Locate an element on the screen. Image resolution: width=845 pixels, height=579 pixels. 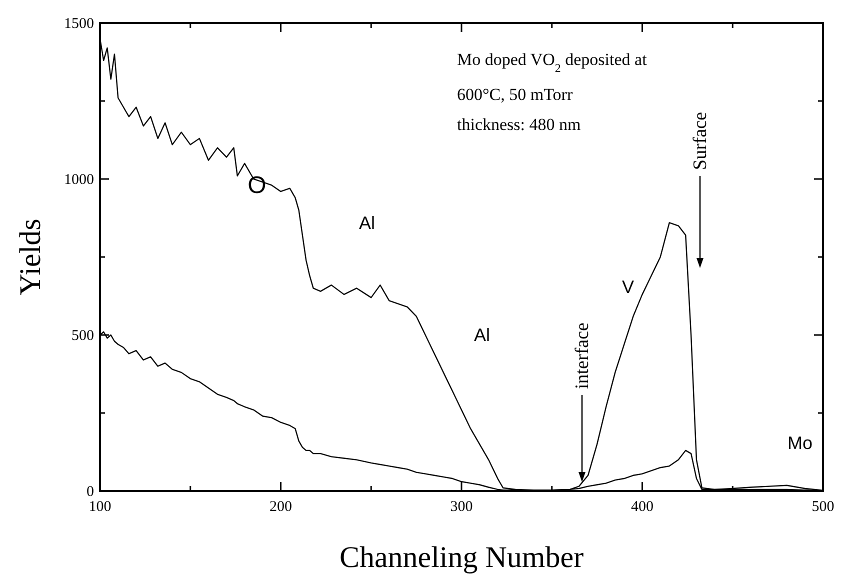
annotation: Surface is located at coordinates (700, 141).